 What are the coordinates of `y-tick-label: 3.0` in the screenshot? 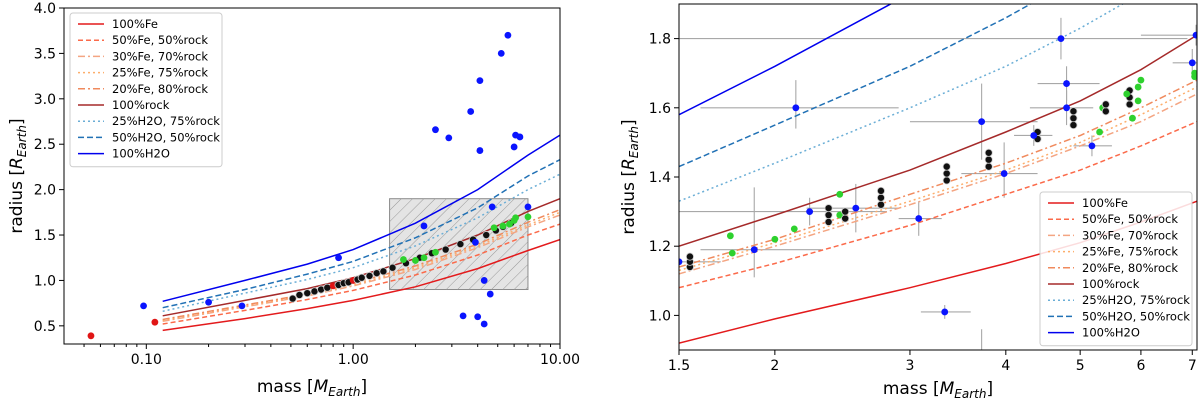 It's located at (45, 100).